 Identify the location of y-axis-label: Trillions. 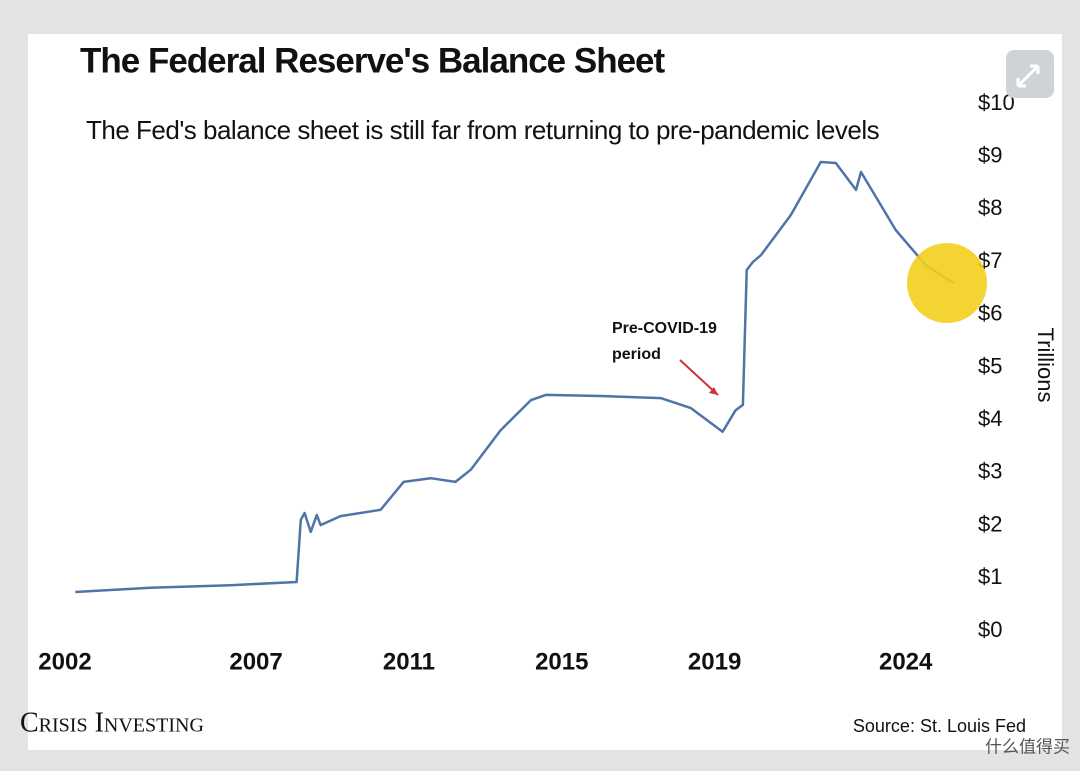
(1045, 365).